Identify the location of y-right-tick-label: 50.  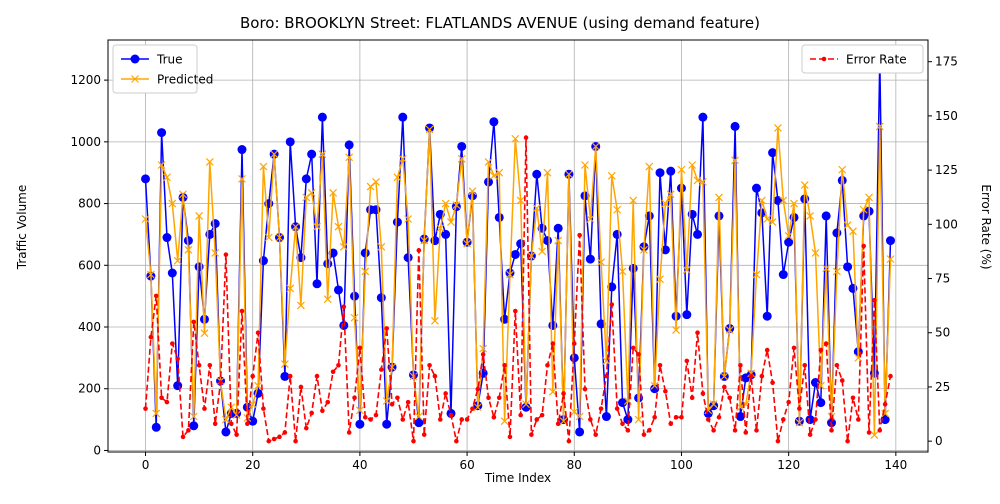
(942, 333).